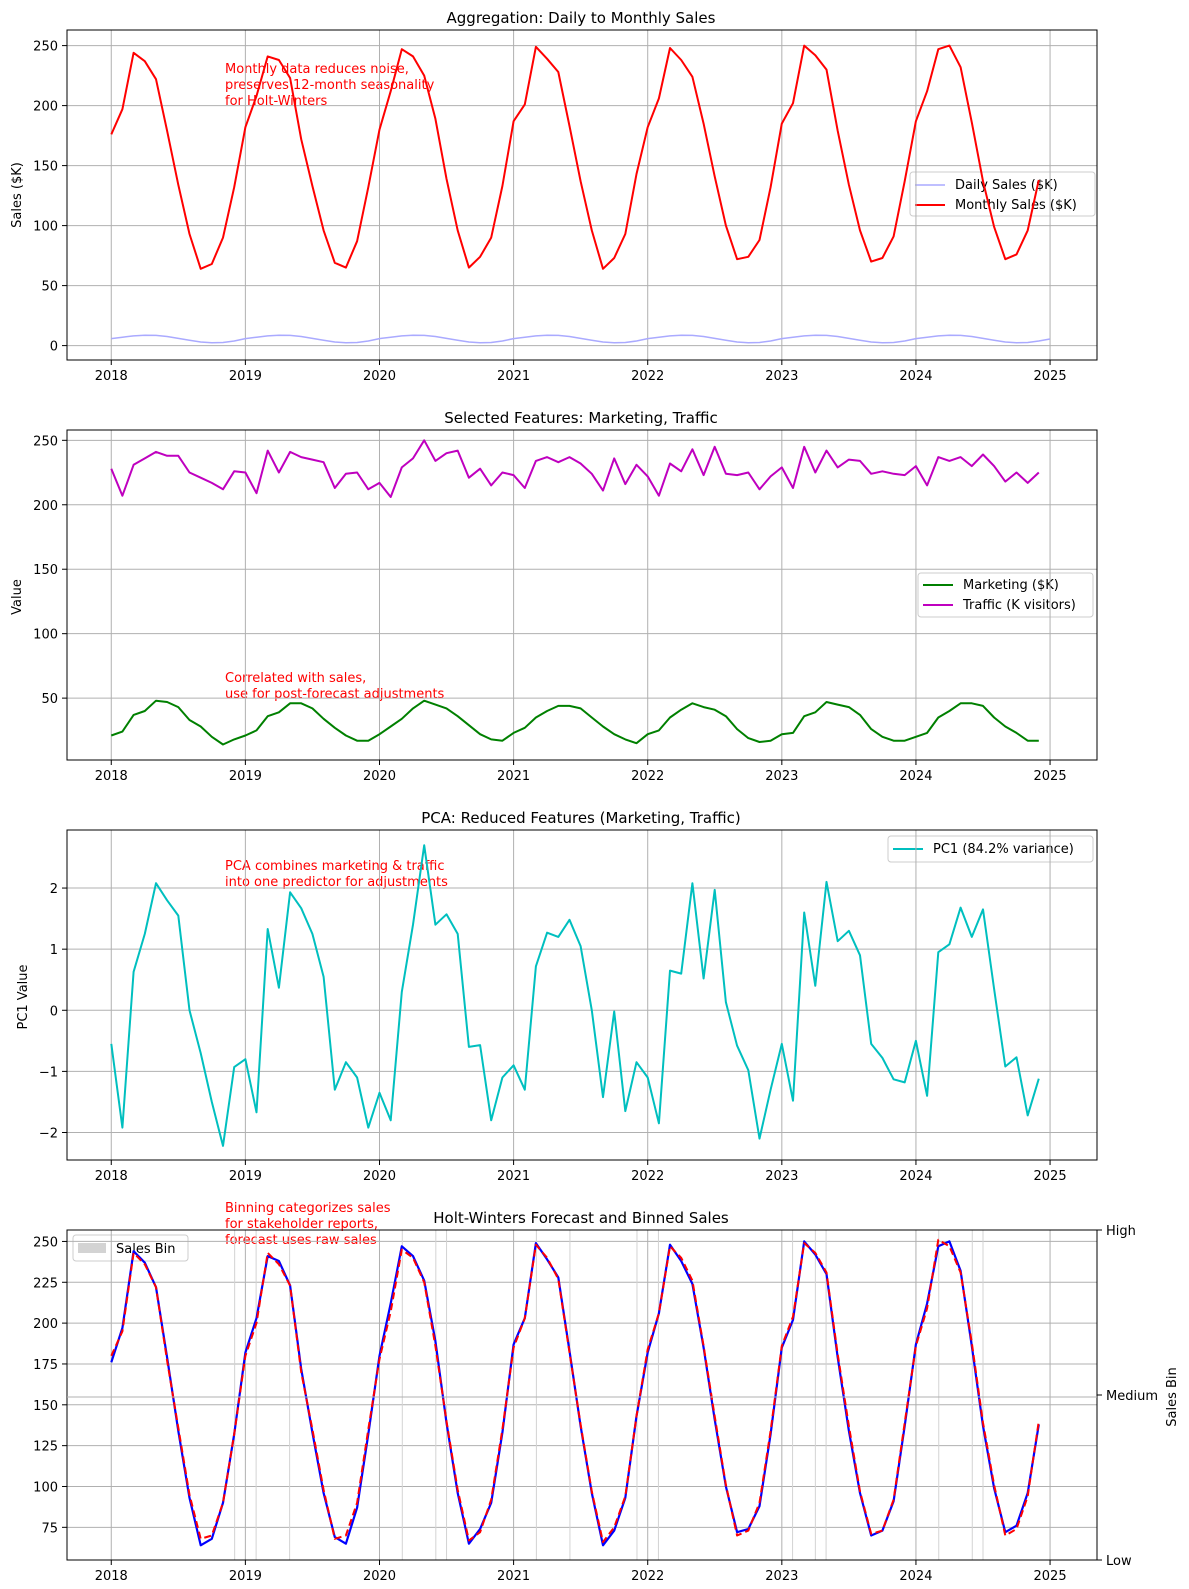 The image size is (1189, 1589). Describe the element at coordinates (574, 722) in the screenshot. I see `series-line-marketing-k-` at that location.